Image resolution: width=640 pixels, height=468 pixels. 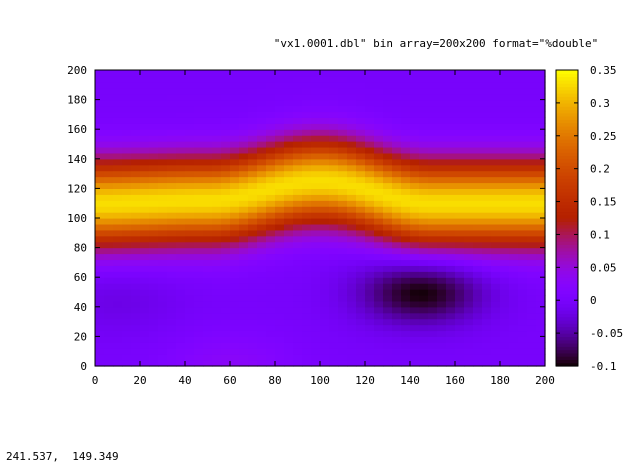 What do you see at coordinates (80, 307) in the screenshot?
I see `y-tick-label: 40` at bounding box center [80, 307].